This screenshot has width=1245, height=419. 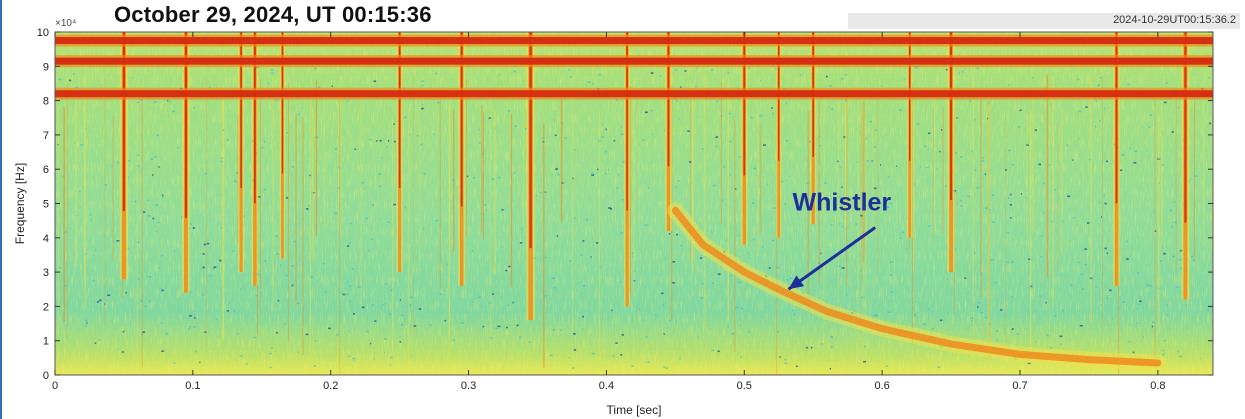 What do you see at coordinates (46, 205) in the screenshot?
I see `y-tick-label: 5` at bounding box center [46, 205].